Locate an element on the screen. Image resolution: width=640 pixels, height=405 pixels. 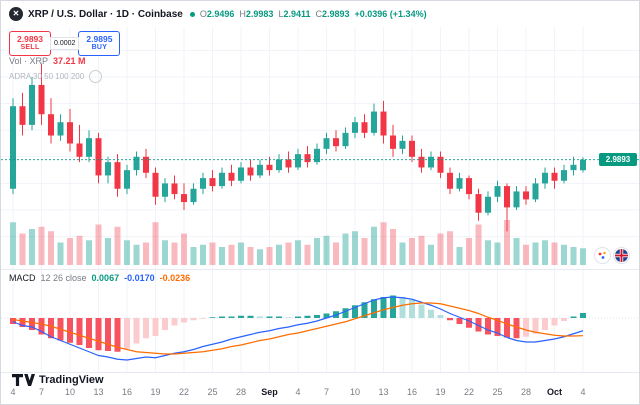
open-label: O is located at coordinates (203, 14).